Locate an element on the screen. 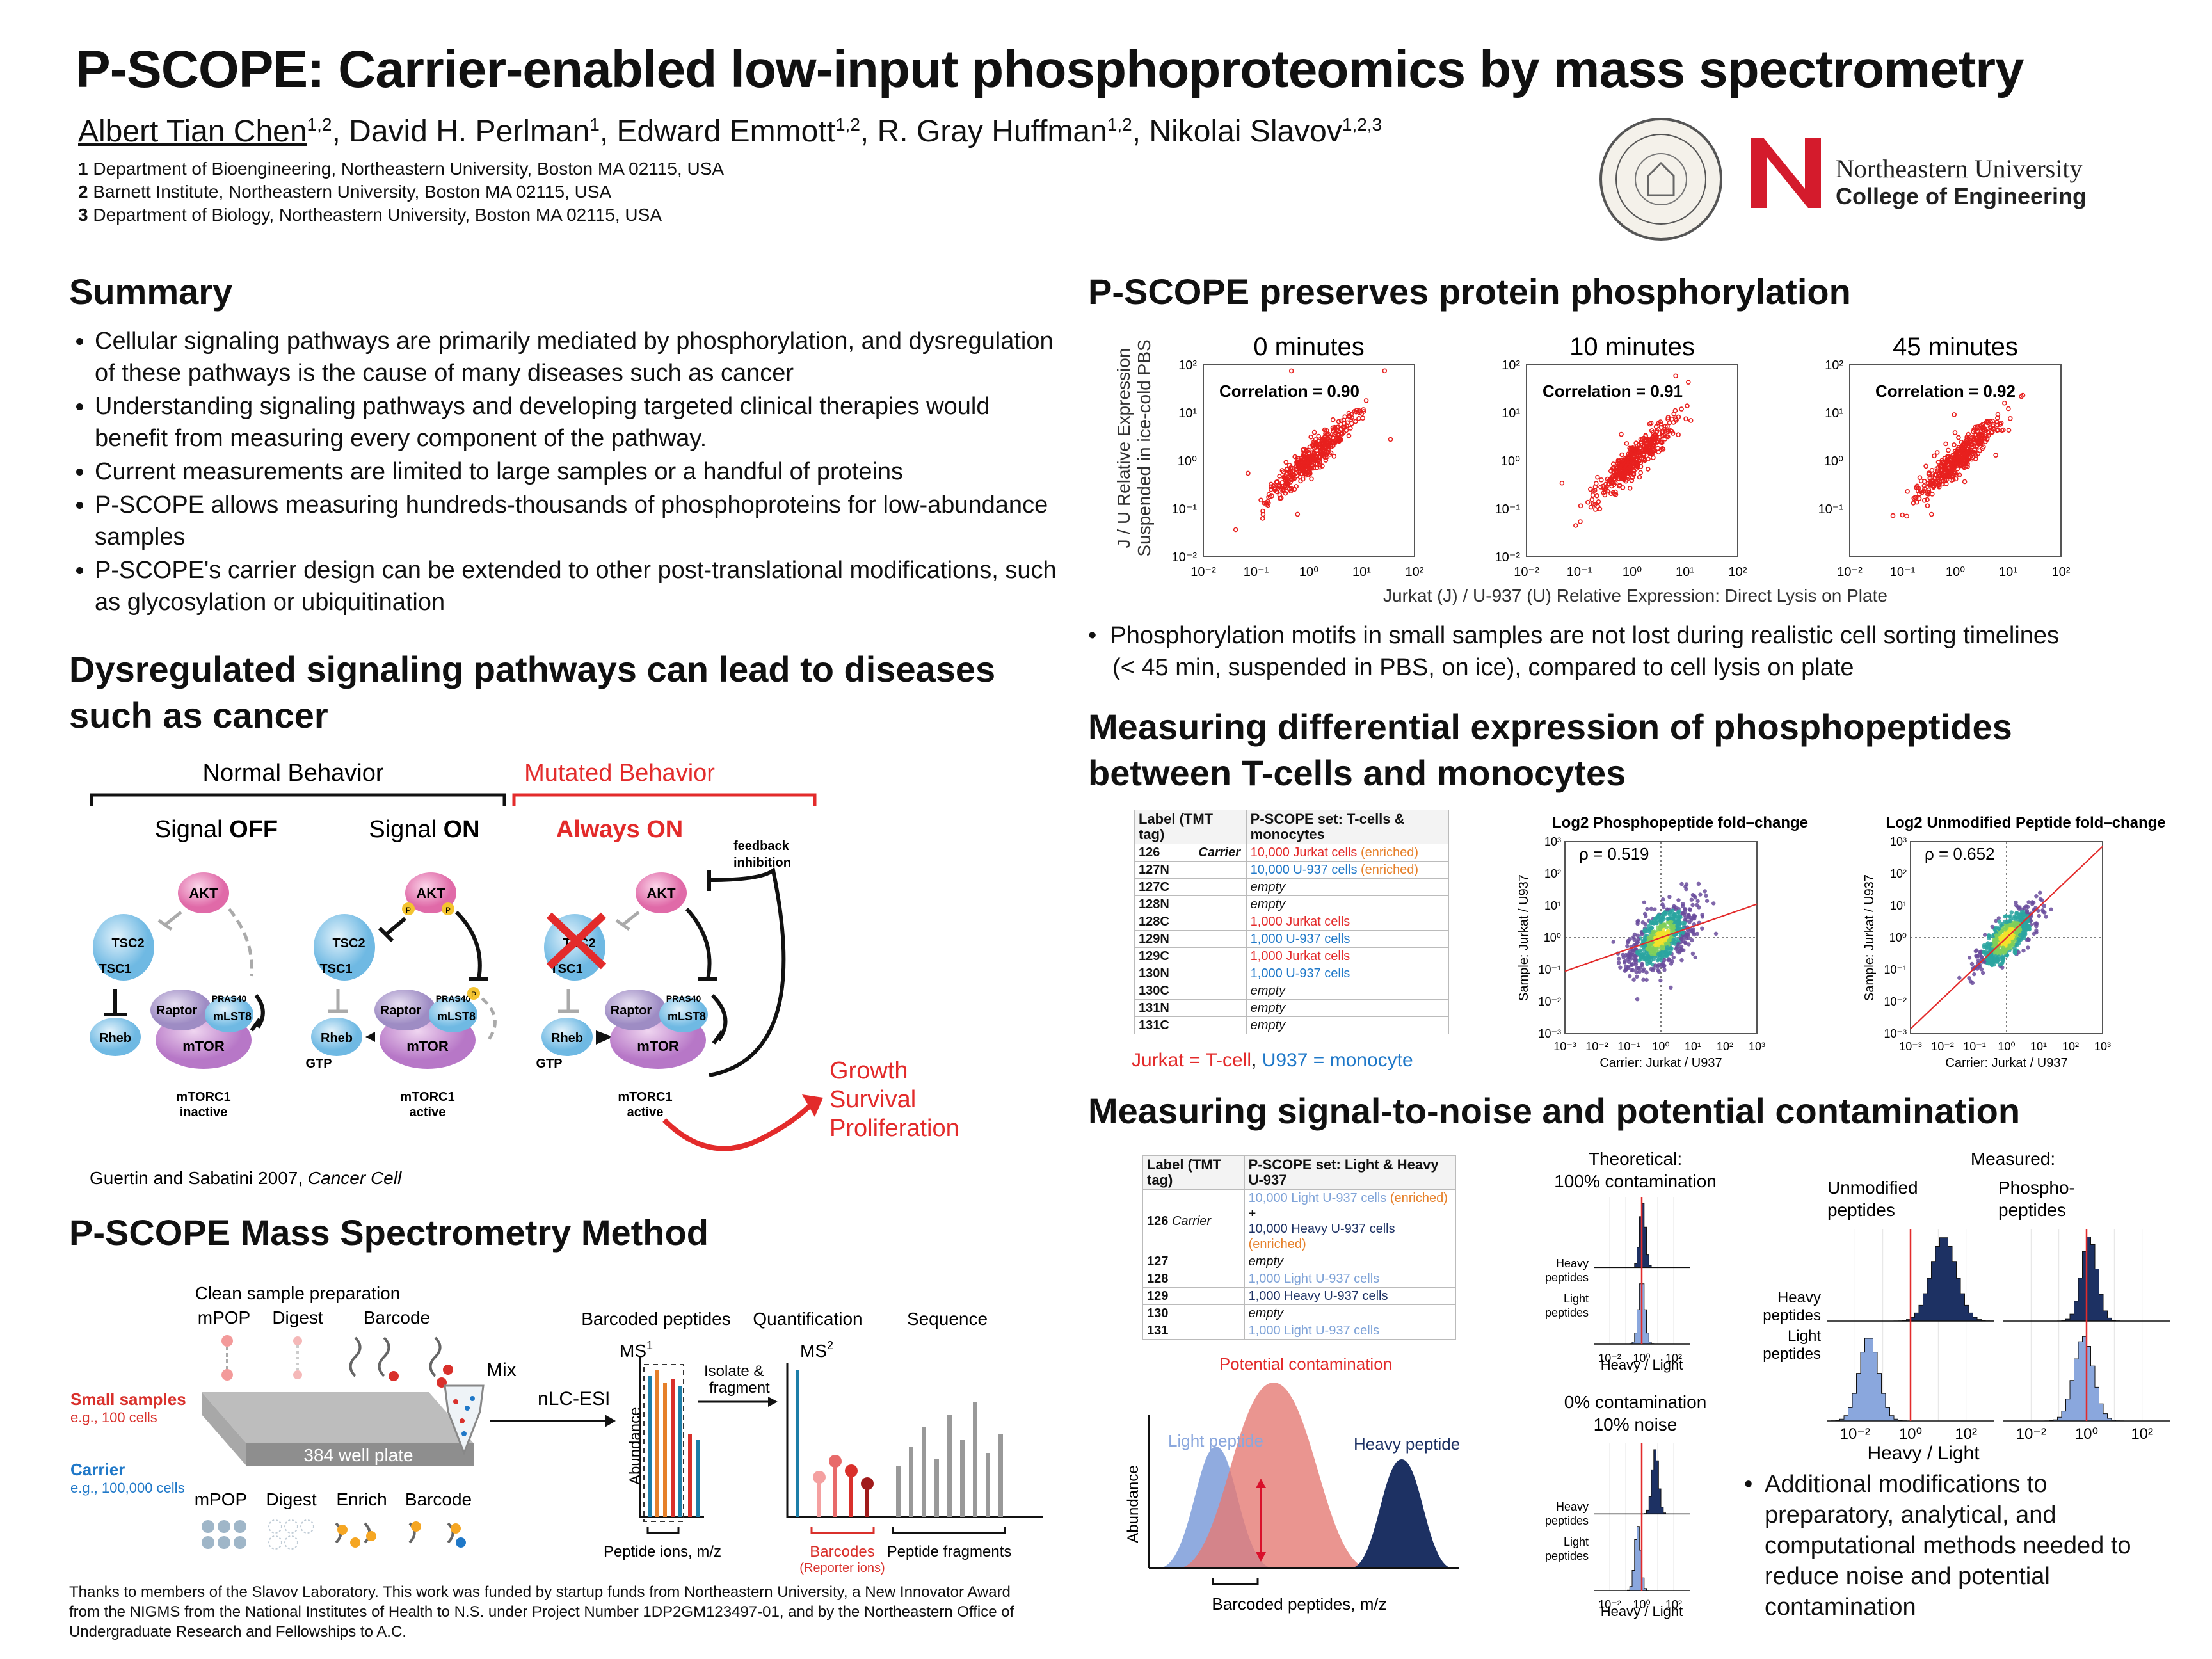 The height and width of the screenshot is (1659, 2212). barcoded-peptides-label: Barcoded peptides is located at coordinates (656, 1319).